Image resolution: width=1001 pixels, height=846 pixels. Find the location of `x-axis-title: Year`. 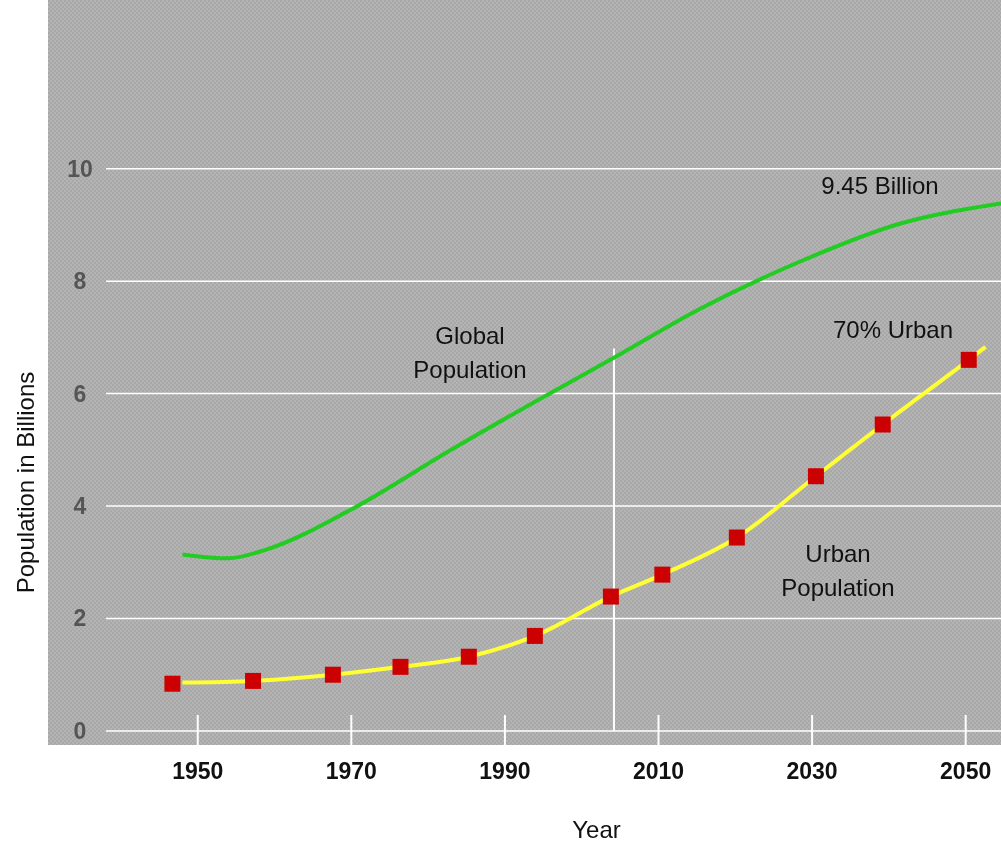

x-axis-title: Year is located at coordinates (596, 829).